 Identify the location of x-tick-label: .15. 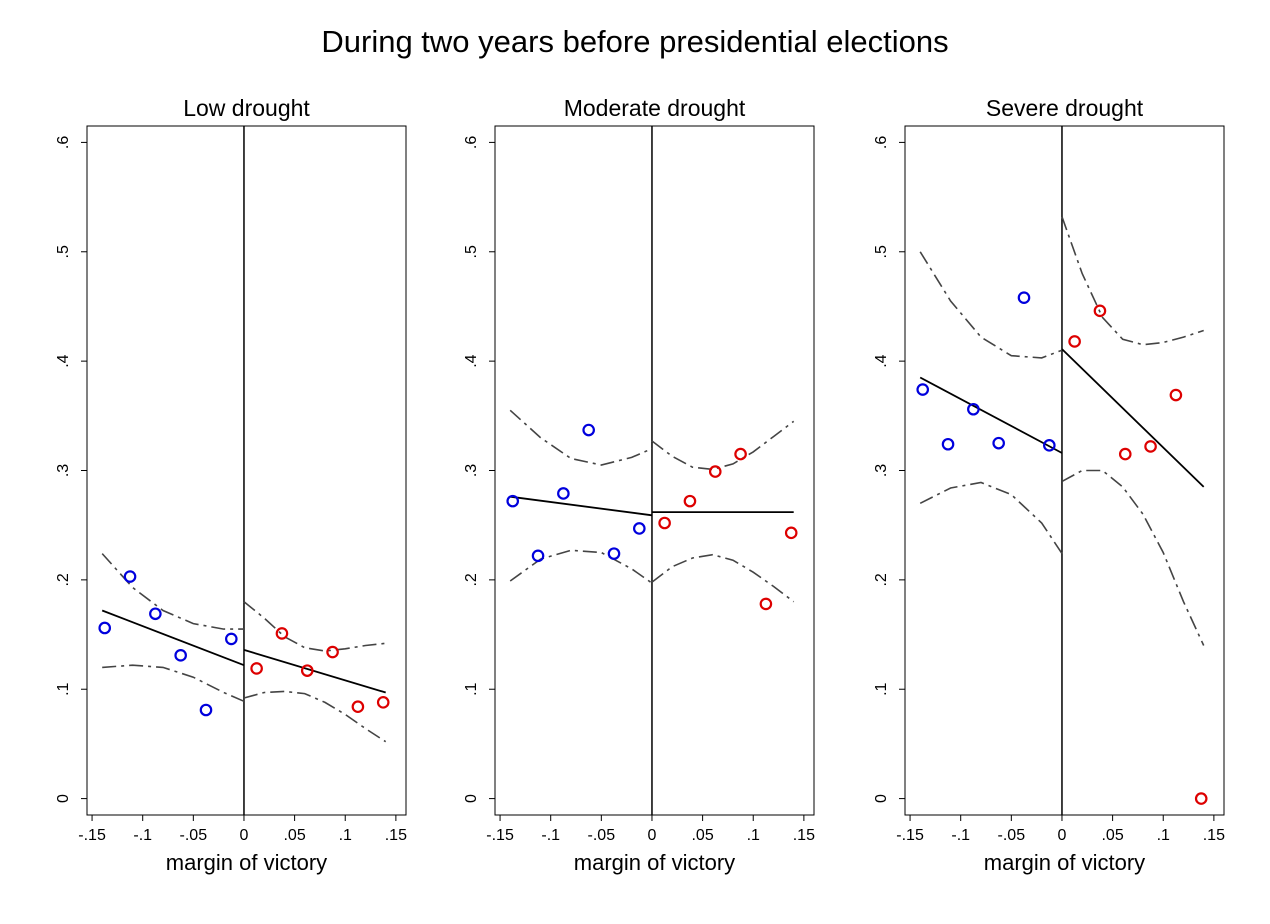
(396, 835).